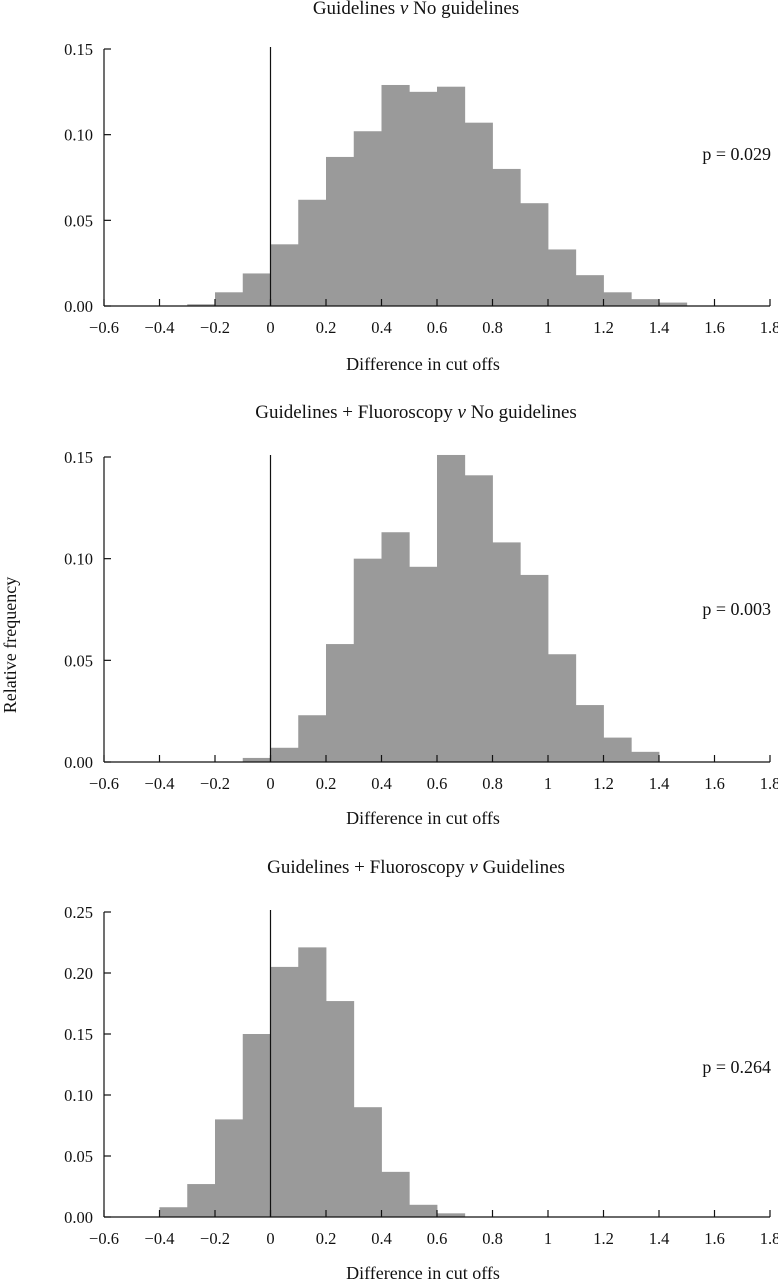  Describe the element at coordinates (521, 412) in the screenshot. I see `panel-title-part: No guidelines` at that location.